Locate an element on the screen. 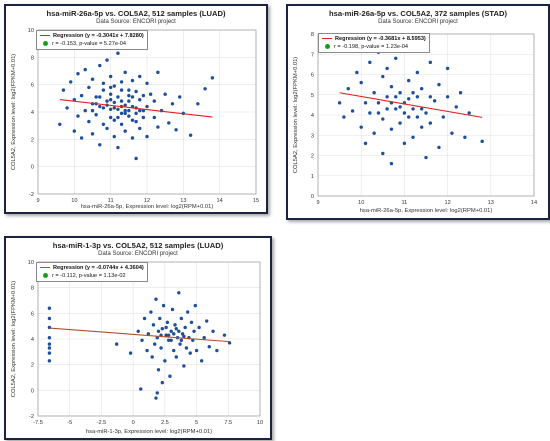 The height and width of the screenshot is (441, 550). y-tick-label: 10 is located at coordinates (31, 31).